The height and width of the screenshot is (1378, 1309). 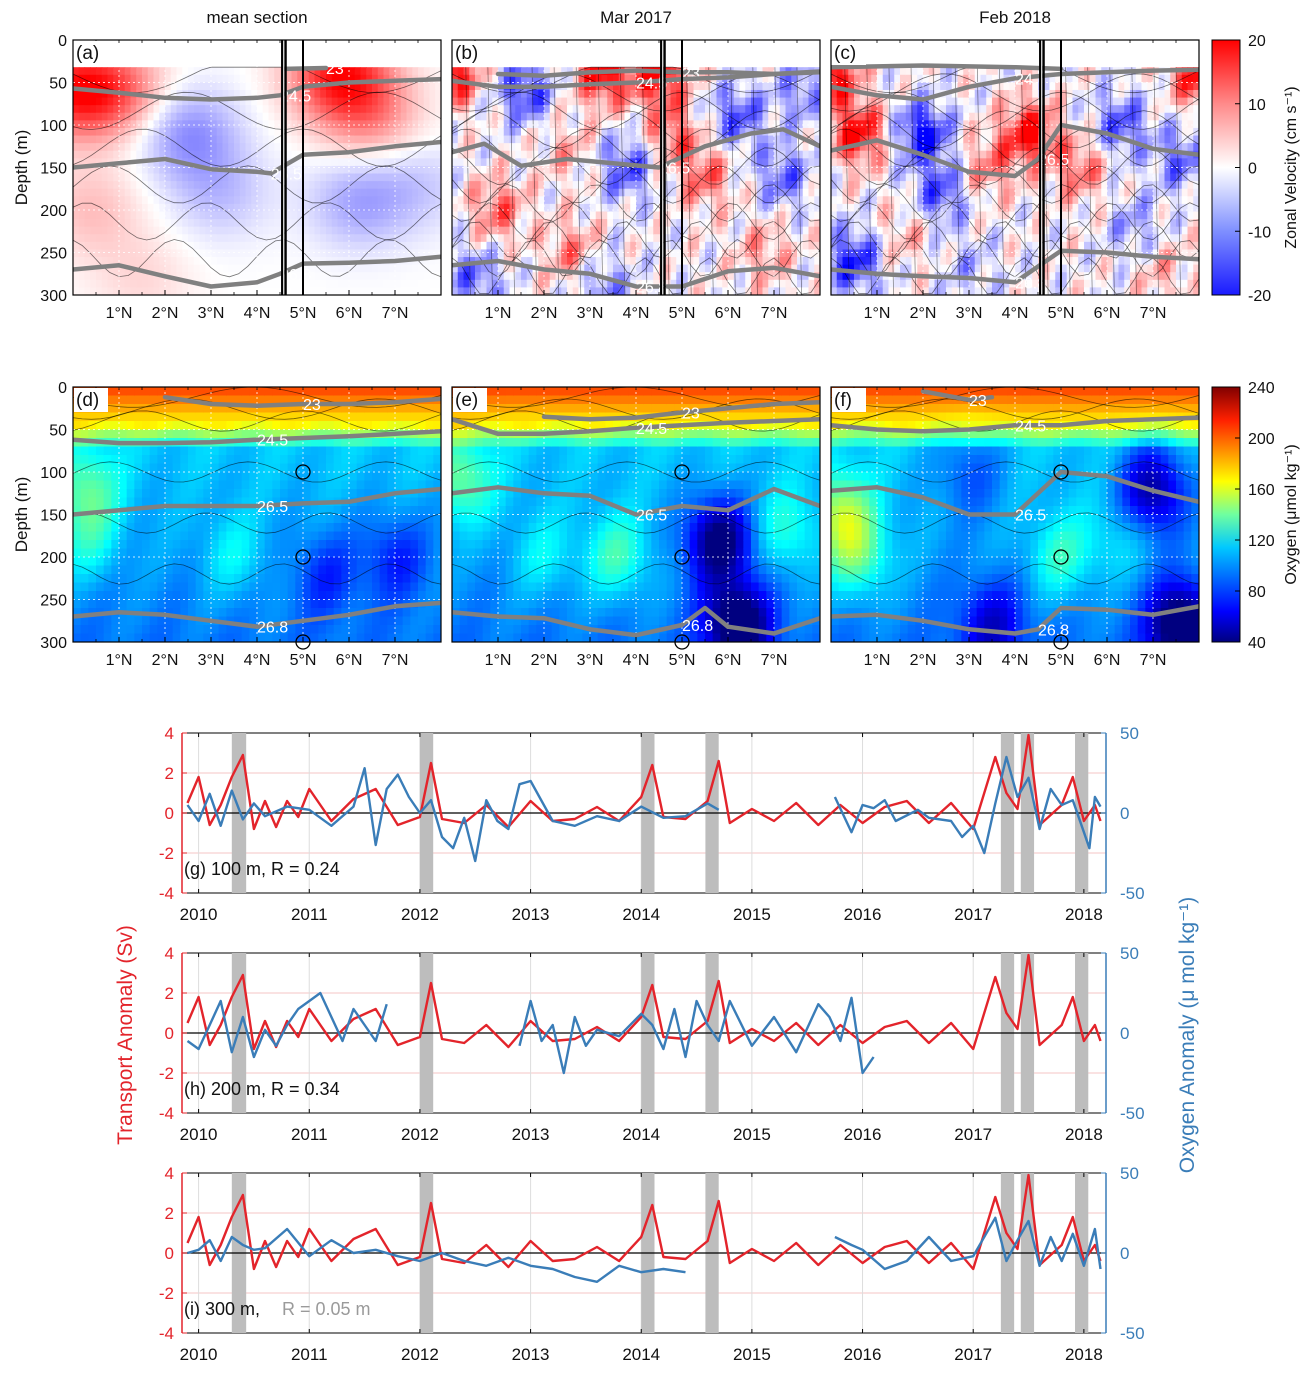 I want to click on left-tick-label: -4, so click(x=166, y=1333).